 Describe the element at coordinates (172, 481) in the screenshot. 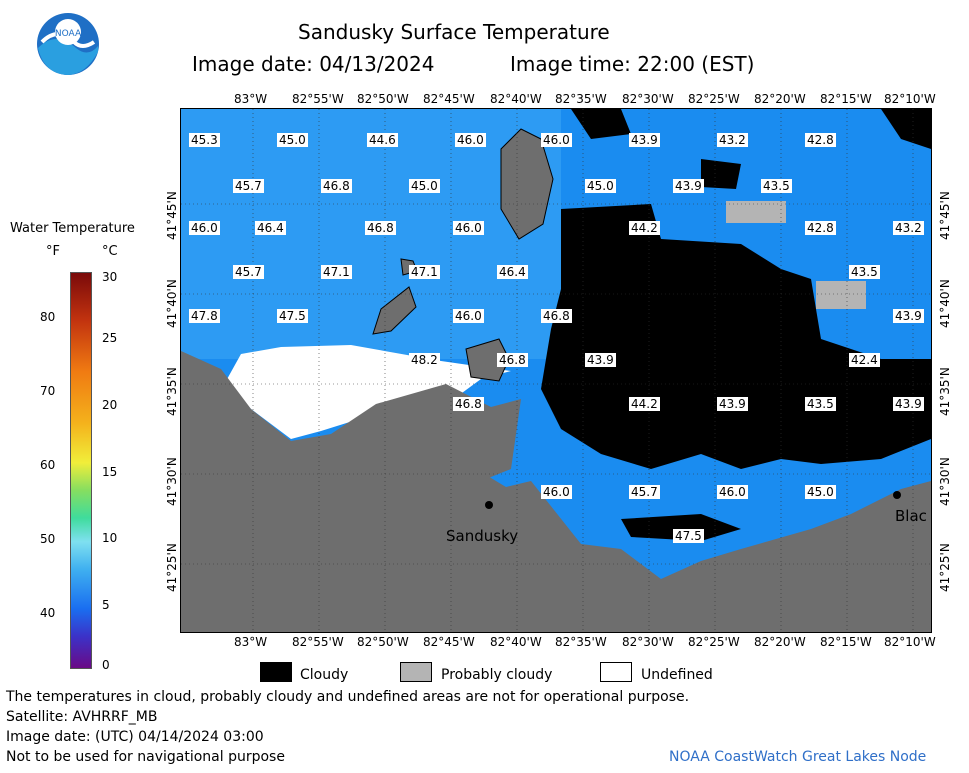

I see `lat-label-left: 41°30'N` at that location.